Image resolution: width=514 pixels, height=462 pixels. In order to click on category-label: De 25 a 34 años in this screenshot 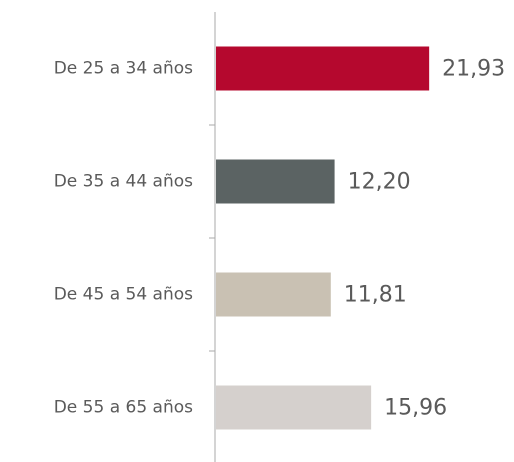, I will do `click(123, 69)`.